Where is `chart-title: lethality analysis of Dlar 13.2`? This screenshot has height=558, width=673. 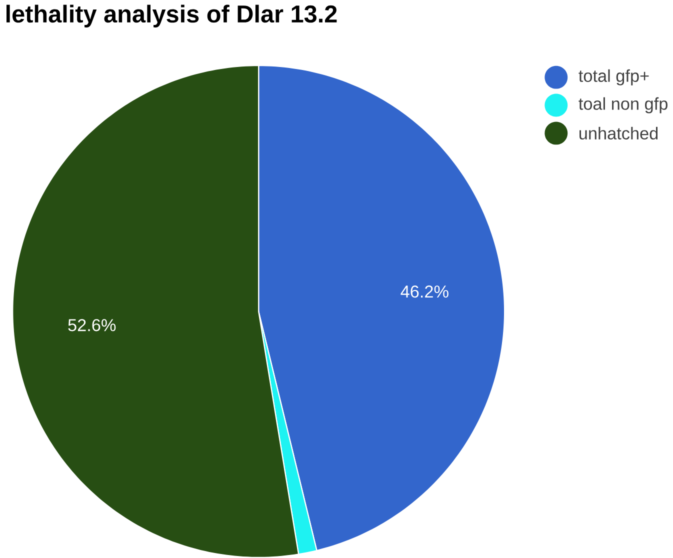 chart-title: lethality analysis of Dlar 13.2 is located at coordinates (171, 16).